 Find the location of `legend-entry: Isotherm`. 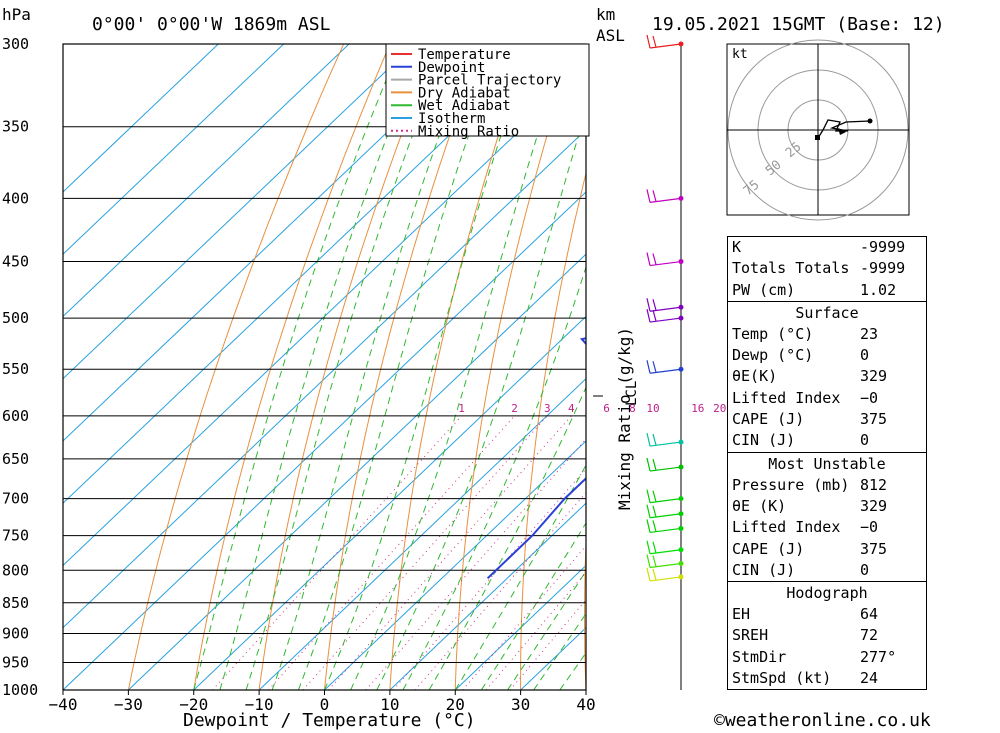

legend-entry: Isotherm is located at coordinates (451, 119).